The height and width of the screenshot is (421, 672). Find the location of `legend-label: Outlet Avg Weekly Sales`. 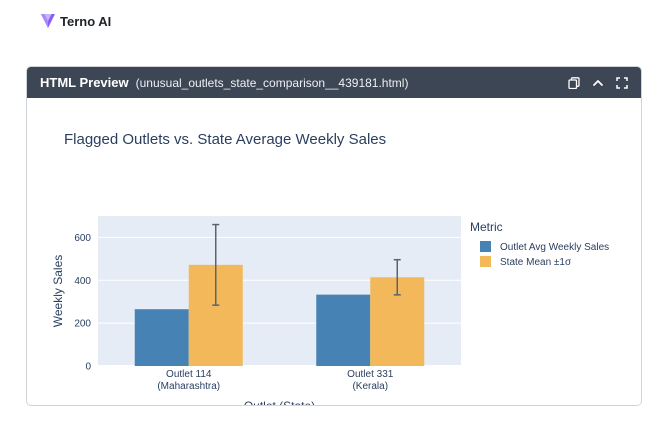

legend-label: Outlet Avg Weekly Sales is located at coordinates (554, 247).